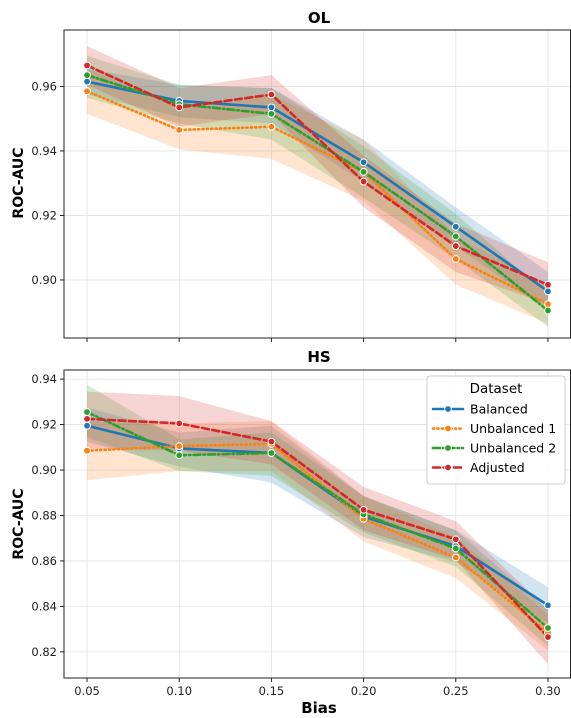 The width and height of the screenshot is (571, 718). What do you see at coordinates (19, 182) in the screenshot?
I see `panel-ol-ylabel: ROC-AUC` at bounding box center [19, 182].